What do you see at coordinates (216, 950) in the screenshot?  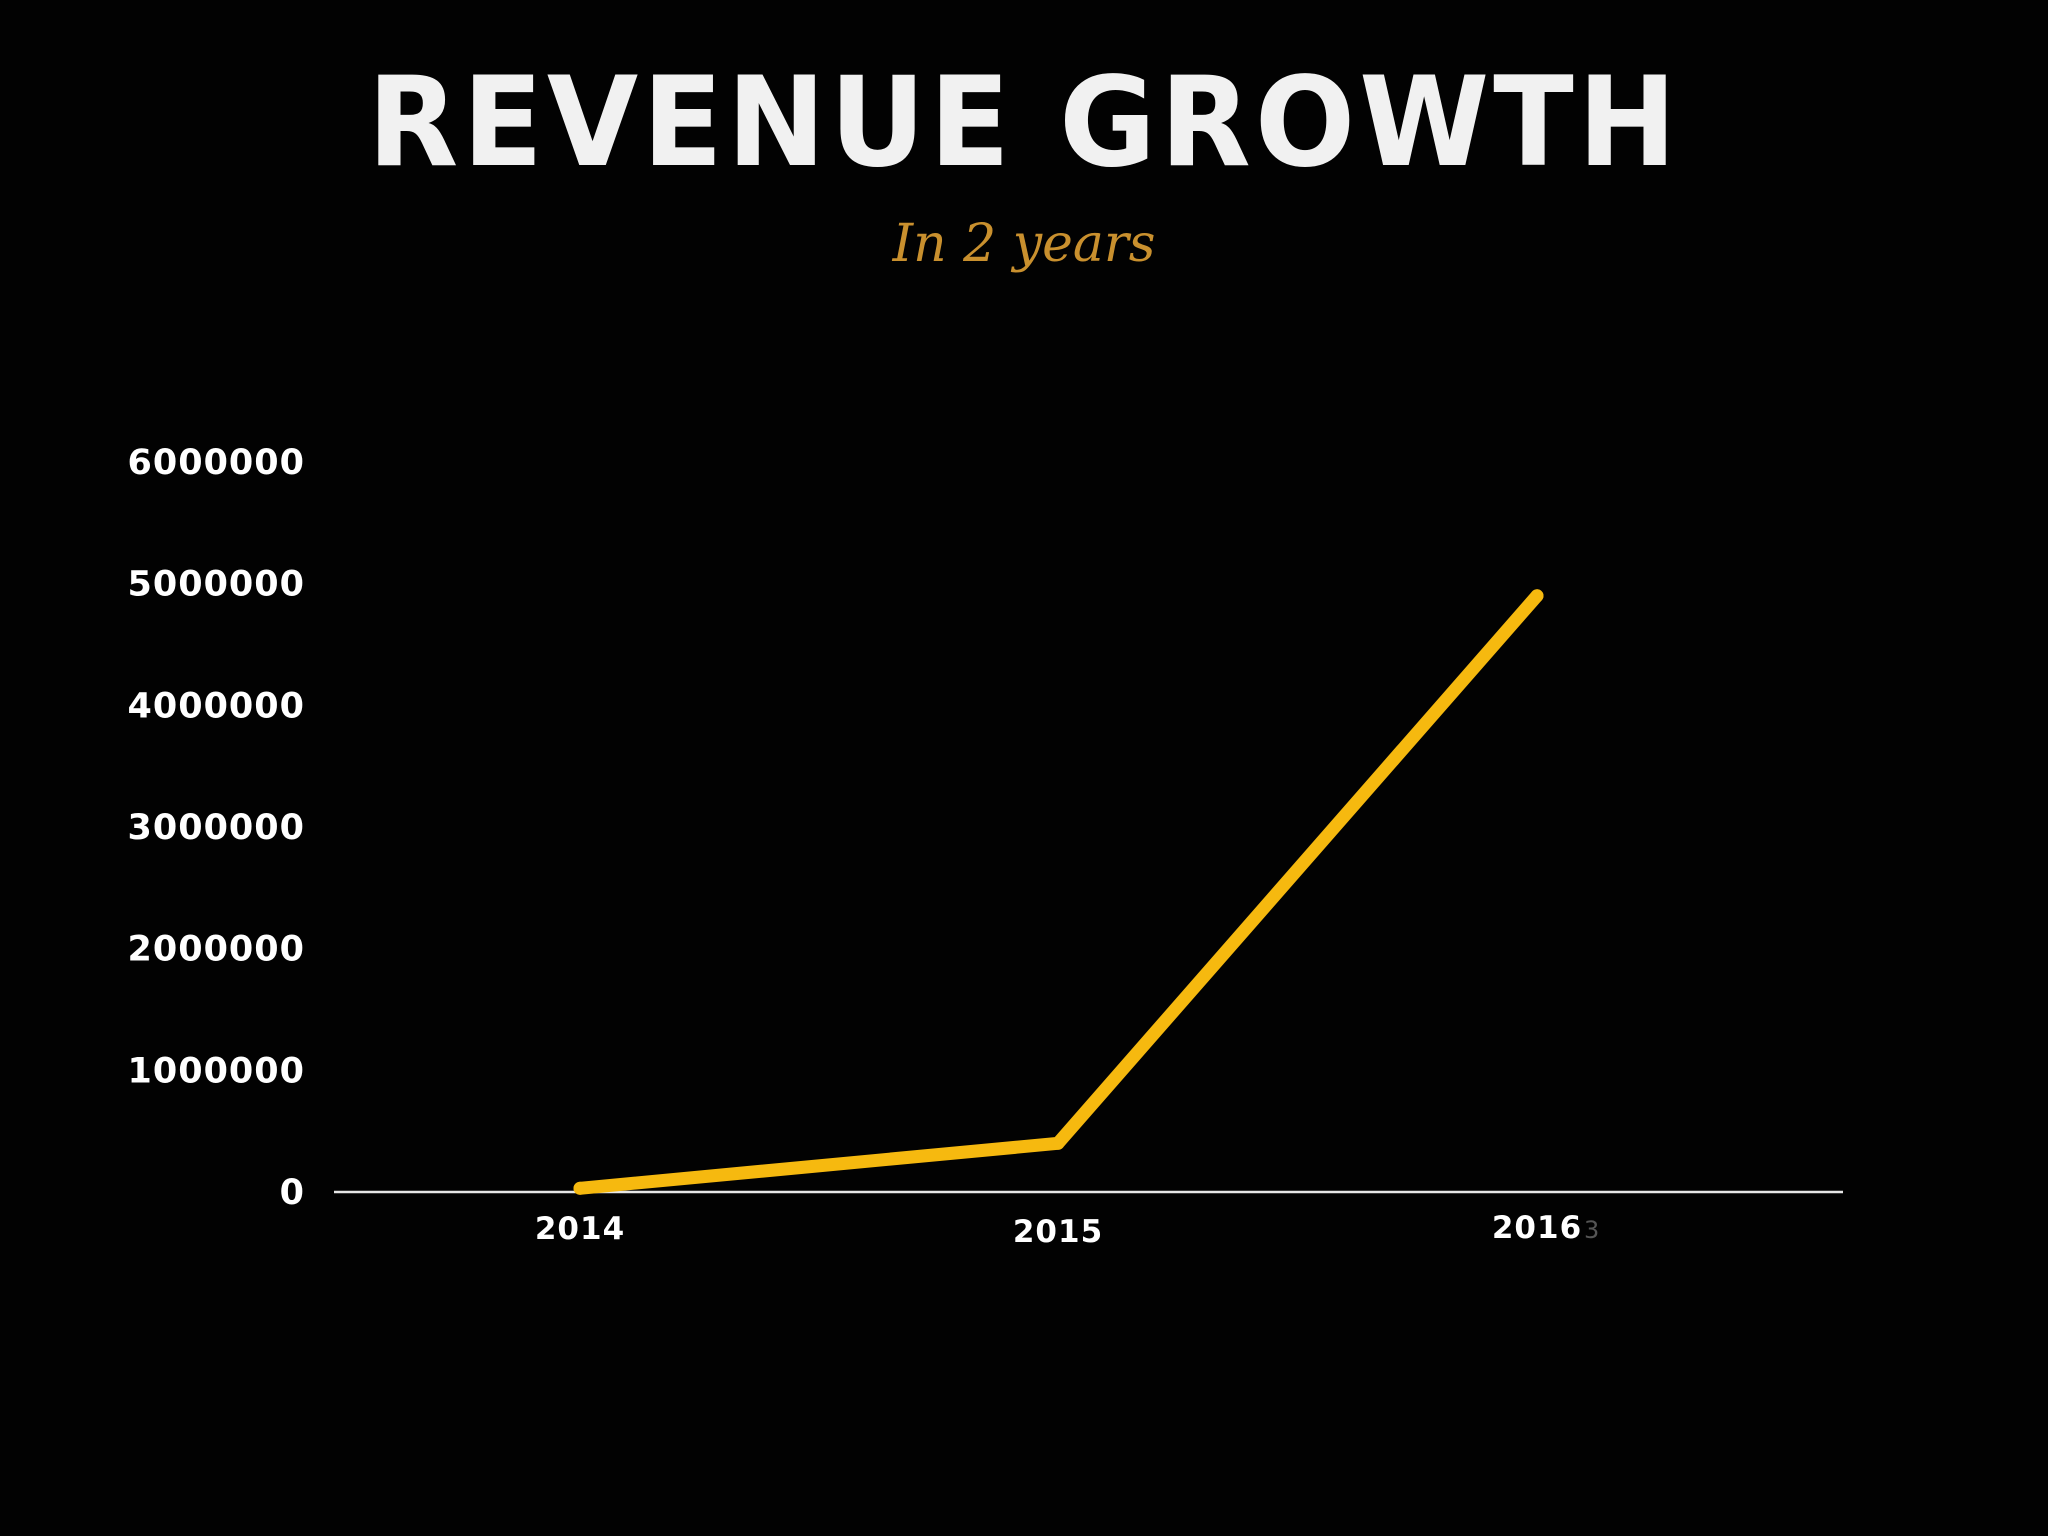 I see `y-tick-label: 2000000` at bounding box center [216, 950].